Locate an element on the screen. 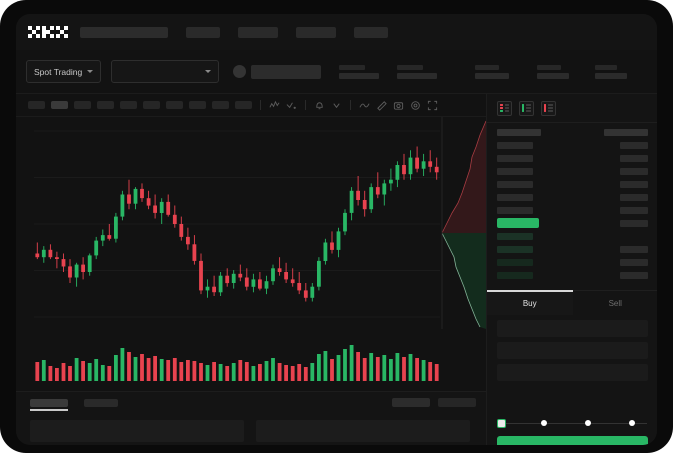  orderbook-column-headers is located at coordinates (572, 132).